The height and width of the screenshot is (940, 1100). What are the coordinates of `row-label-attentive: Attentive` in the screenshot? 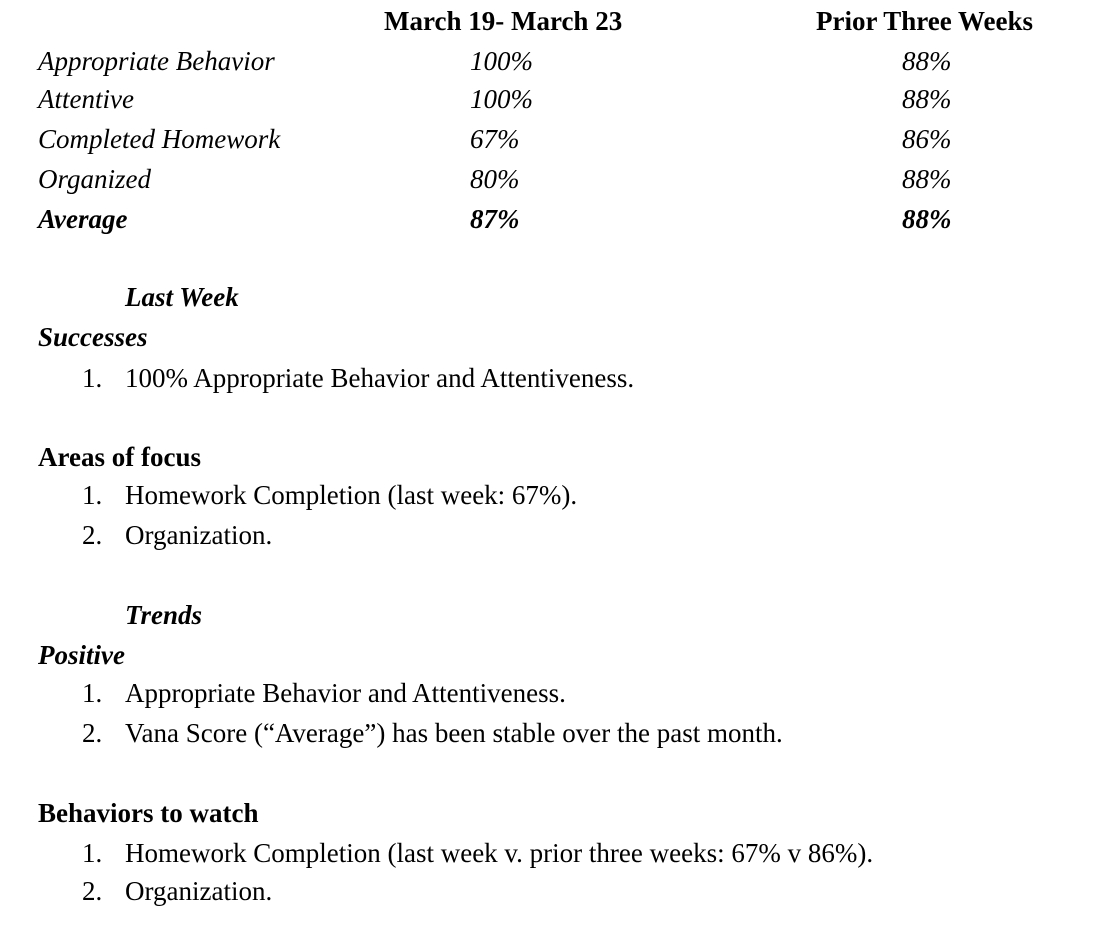 It's located at (86, 99).